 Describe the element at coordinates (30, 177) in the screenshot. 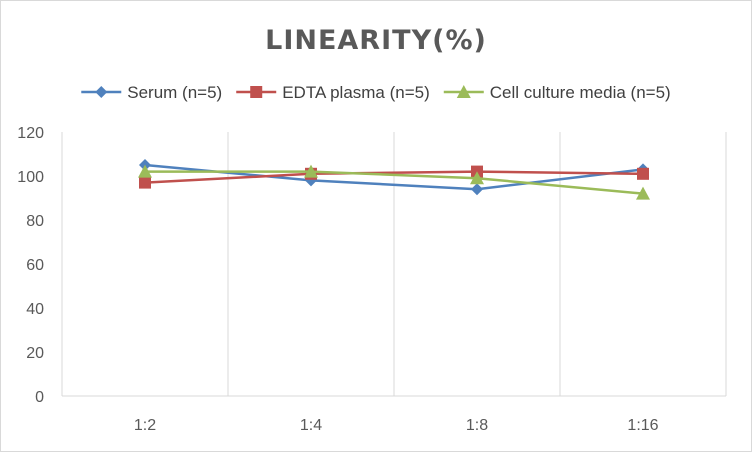

I see `y-tick-label: 100` at that location.